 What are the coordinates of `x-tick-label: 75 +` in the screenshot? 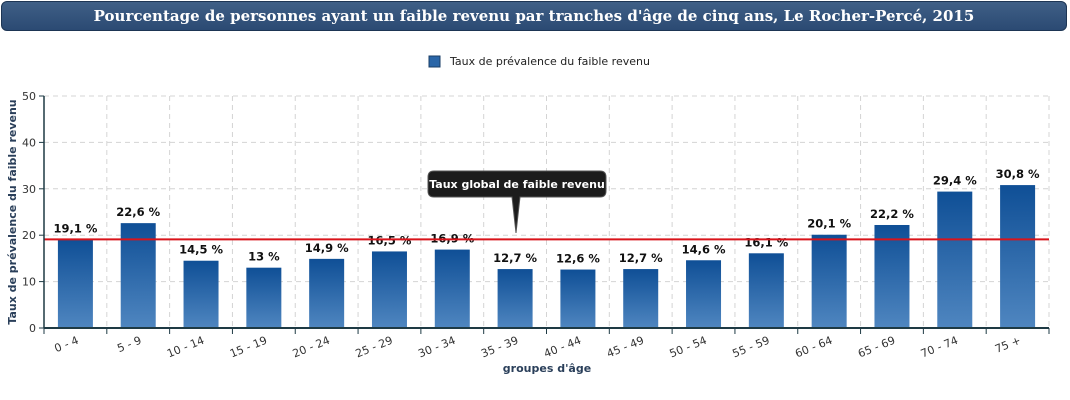 It's located at (1008, 345).